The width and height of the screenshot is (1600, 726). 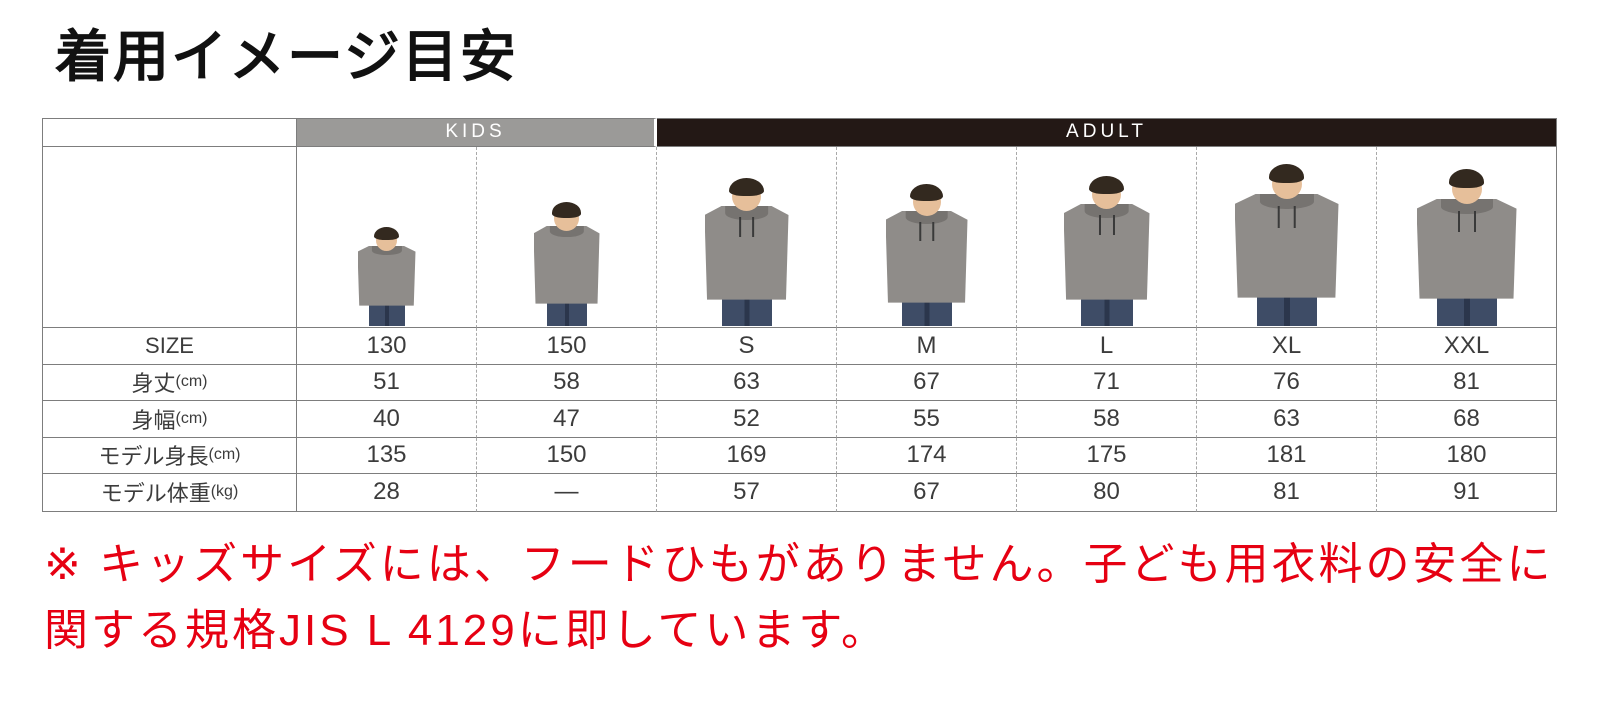 I want to click on row-label-text: 身幅, so click(x=153, y=420).